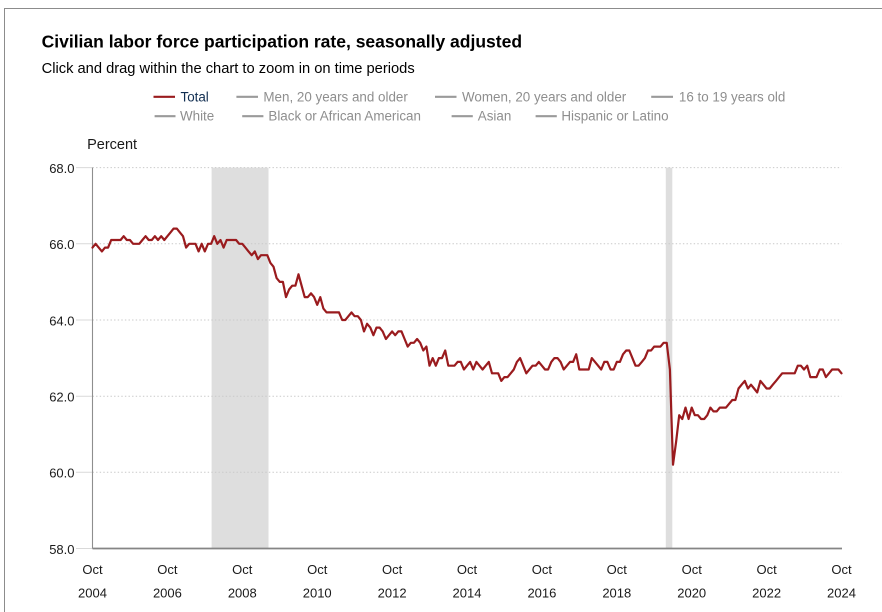 The image size is (882, 612). I want to click on svg-text: 16 to 19 years old, so click(732, 96).